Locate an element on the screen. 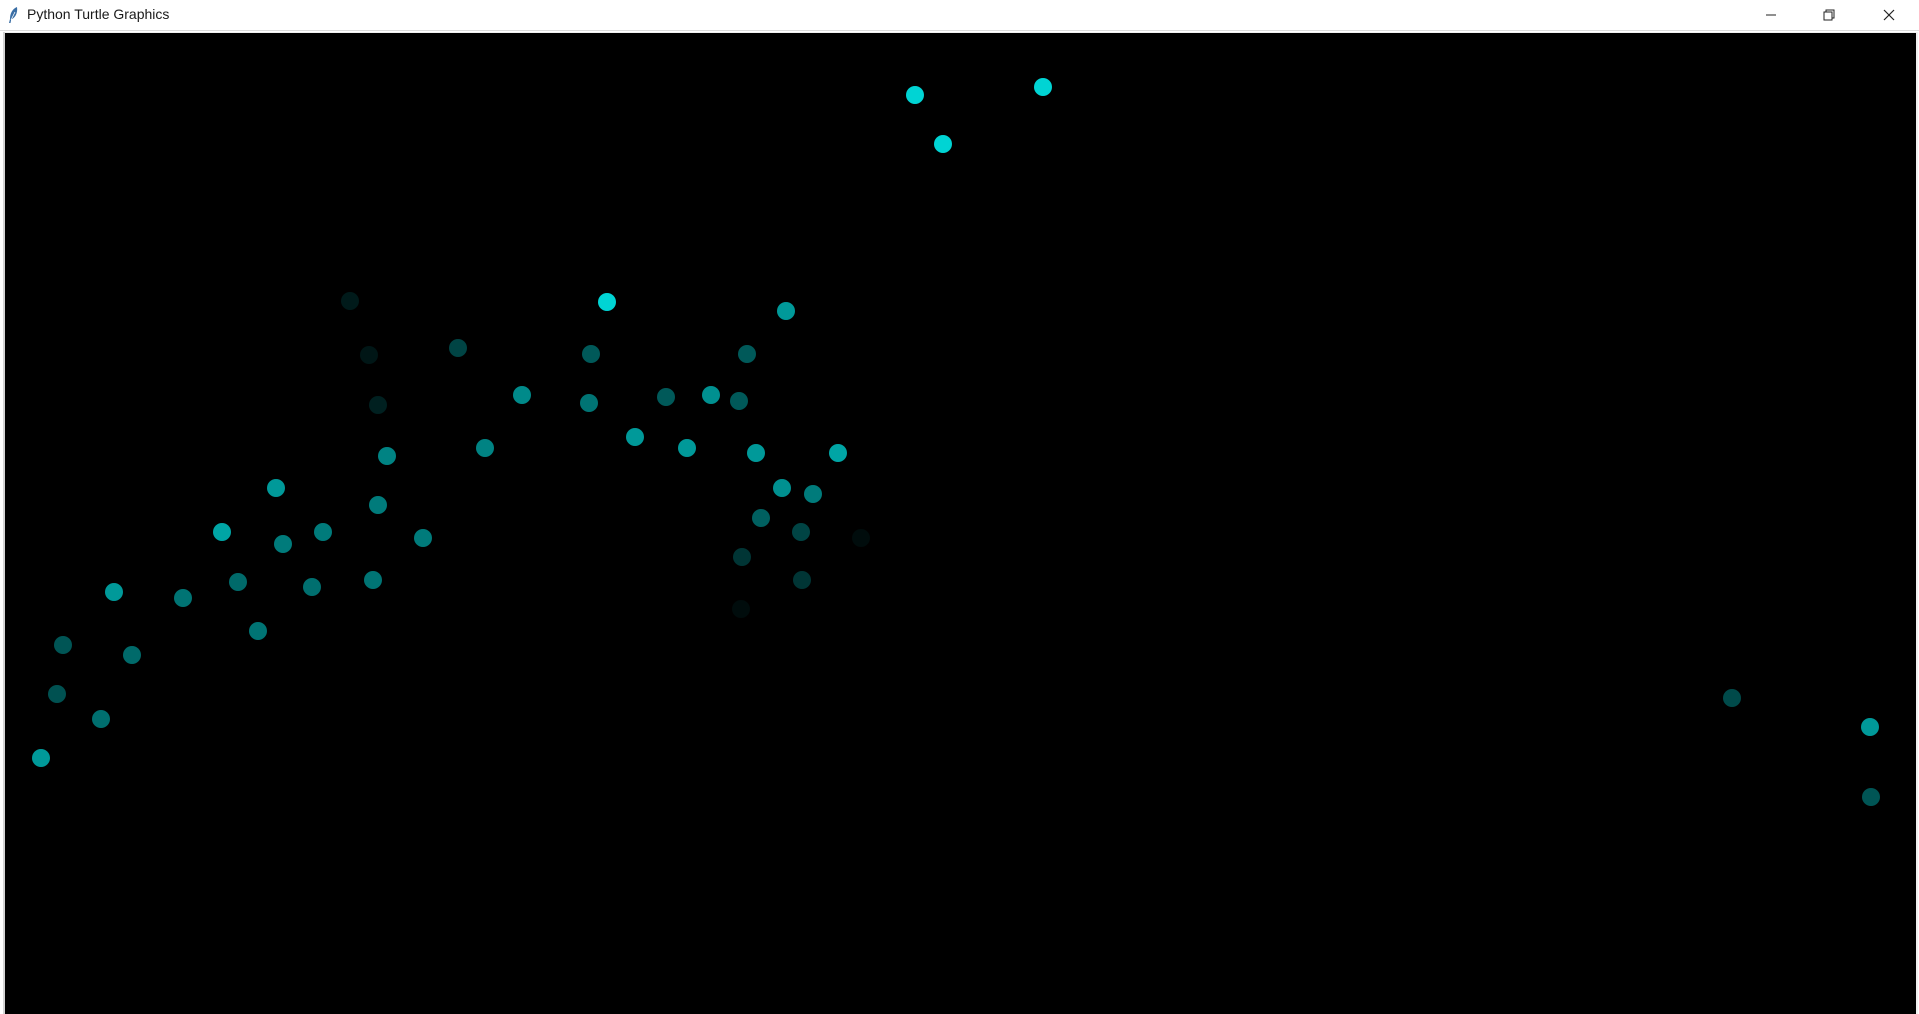  maximize-button is located at coordinates (1829, 15).